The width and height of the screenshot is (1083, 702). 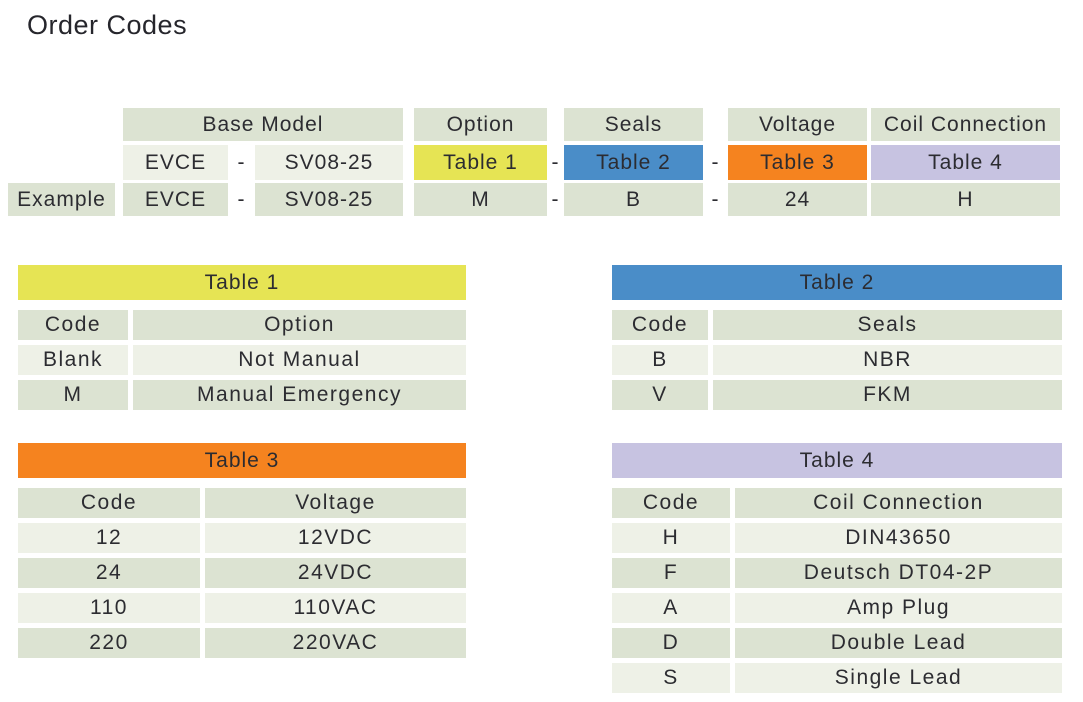 I want to click on header-seals: Seals, so click(x=633, y=124).